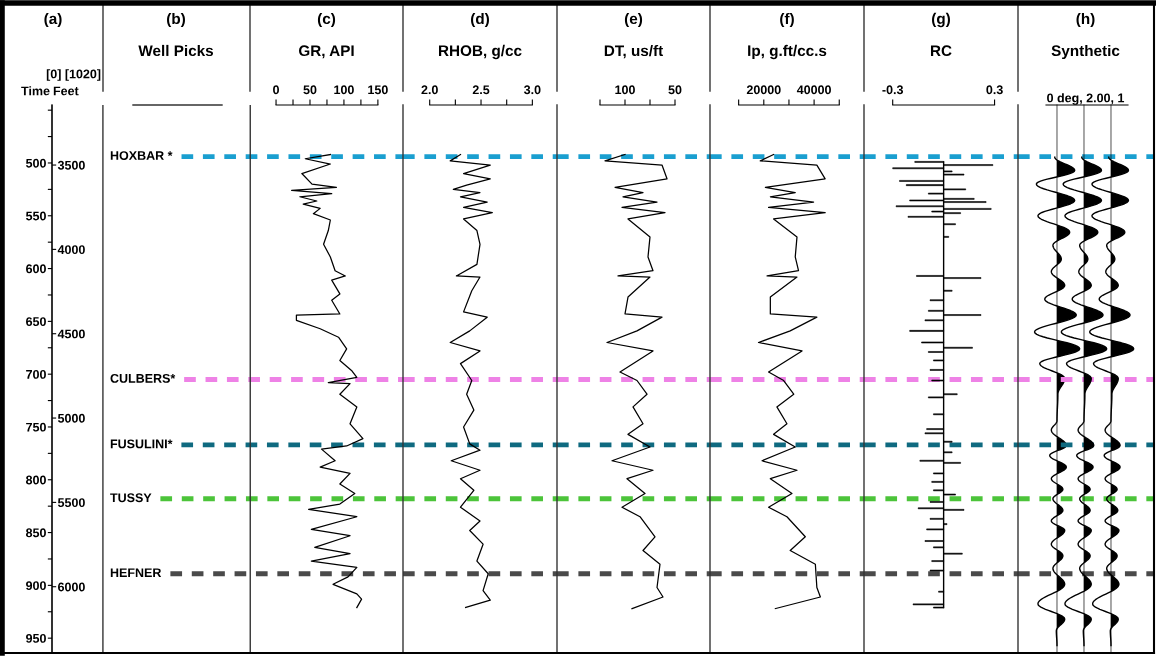 The image size is (1156, 656). Describe the element at coordinates (143, 378) in the screenshot. I see `ref-line-label: CULBERS*` at that location.